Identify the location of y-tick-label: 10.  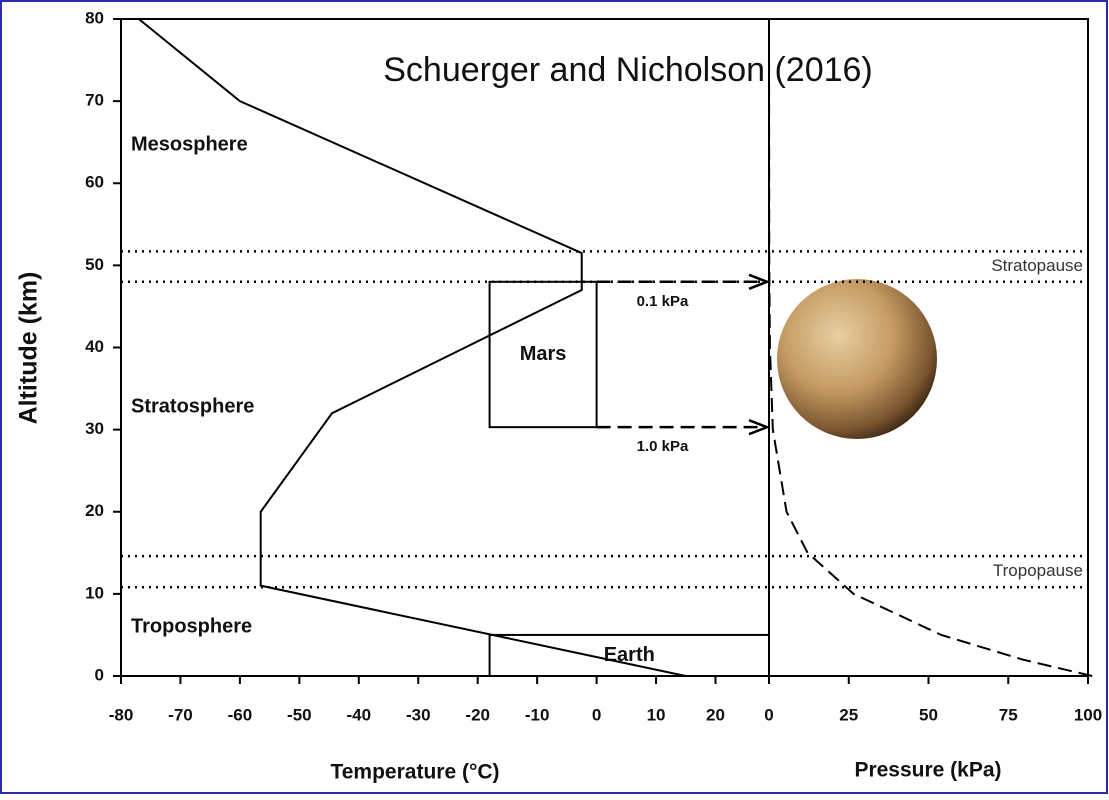
(94, 592).